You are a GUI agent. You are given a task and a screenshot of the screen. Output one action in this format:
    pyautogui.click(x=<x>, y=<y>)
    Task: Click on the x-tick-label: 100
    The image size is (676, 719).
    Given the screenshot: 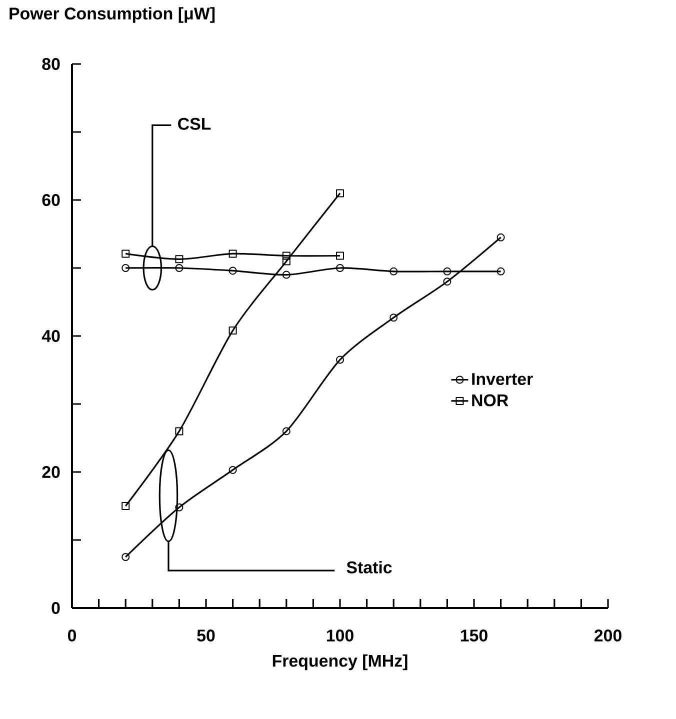 What is the action you would take?
    pyautogui.click(x=340, y=636)
    